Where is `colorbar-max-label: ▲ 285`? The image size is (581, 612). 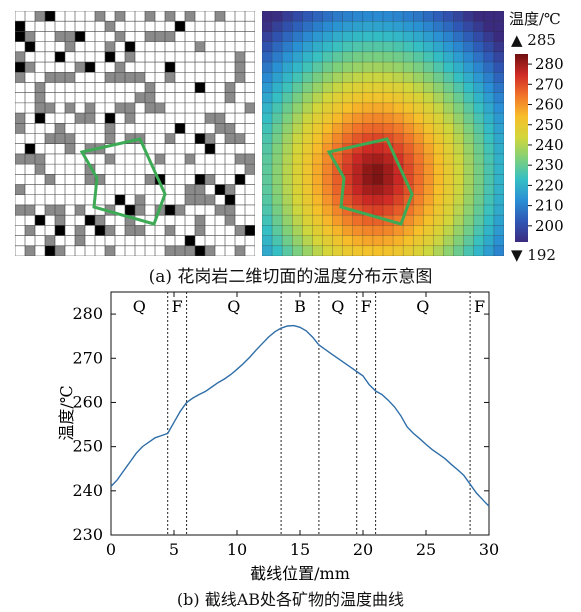
colorbar-max-label: ▲ 285 is located at coordinates (533, 40).